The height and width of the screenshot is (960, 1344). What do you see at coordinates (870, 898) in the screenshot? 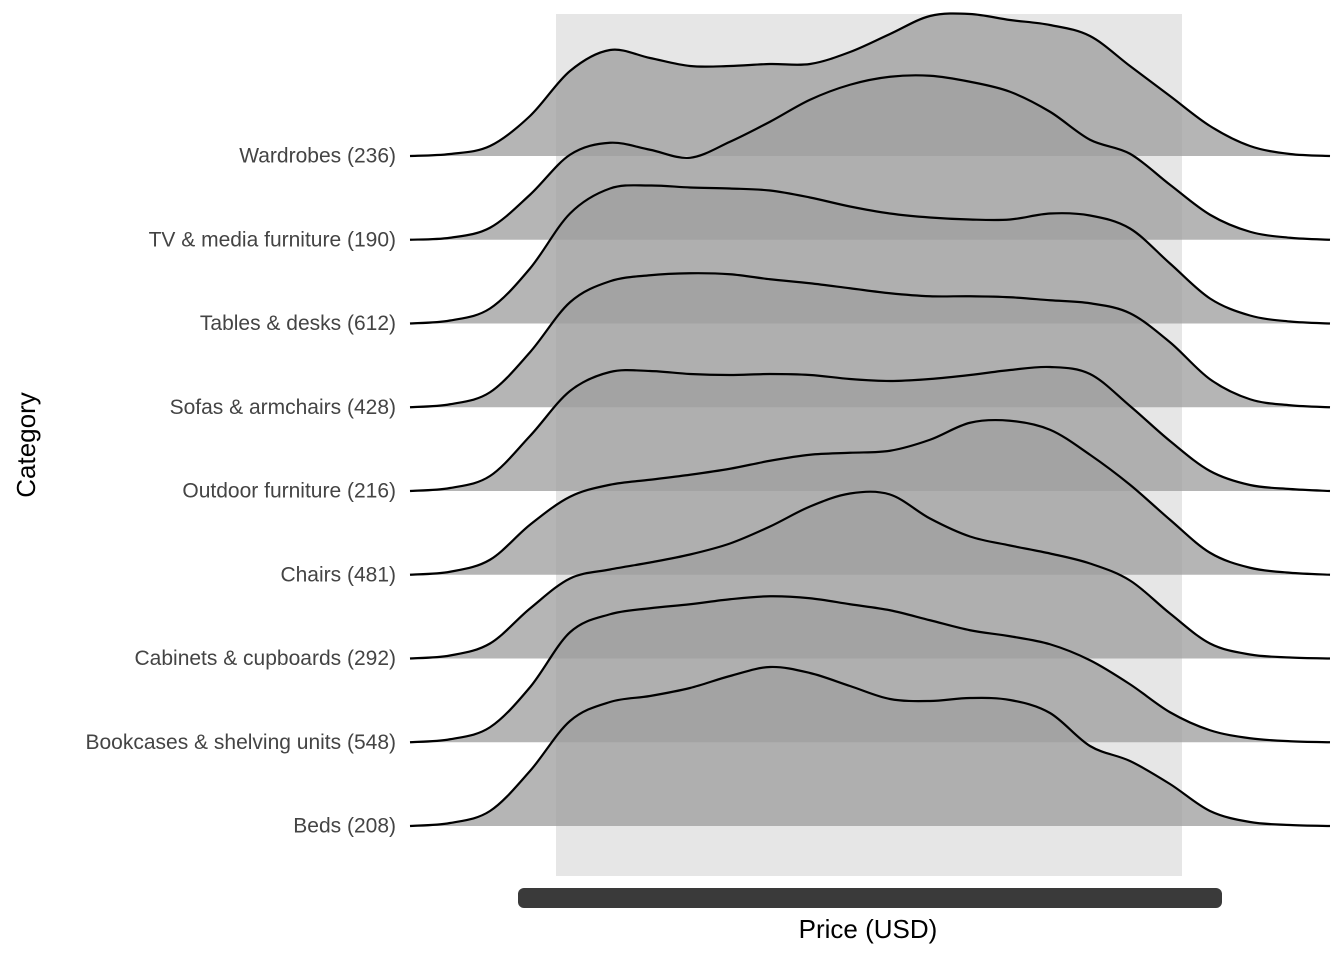
I see `x-tick-labels-overlap` at bounding box center [870, 898].